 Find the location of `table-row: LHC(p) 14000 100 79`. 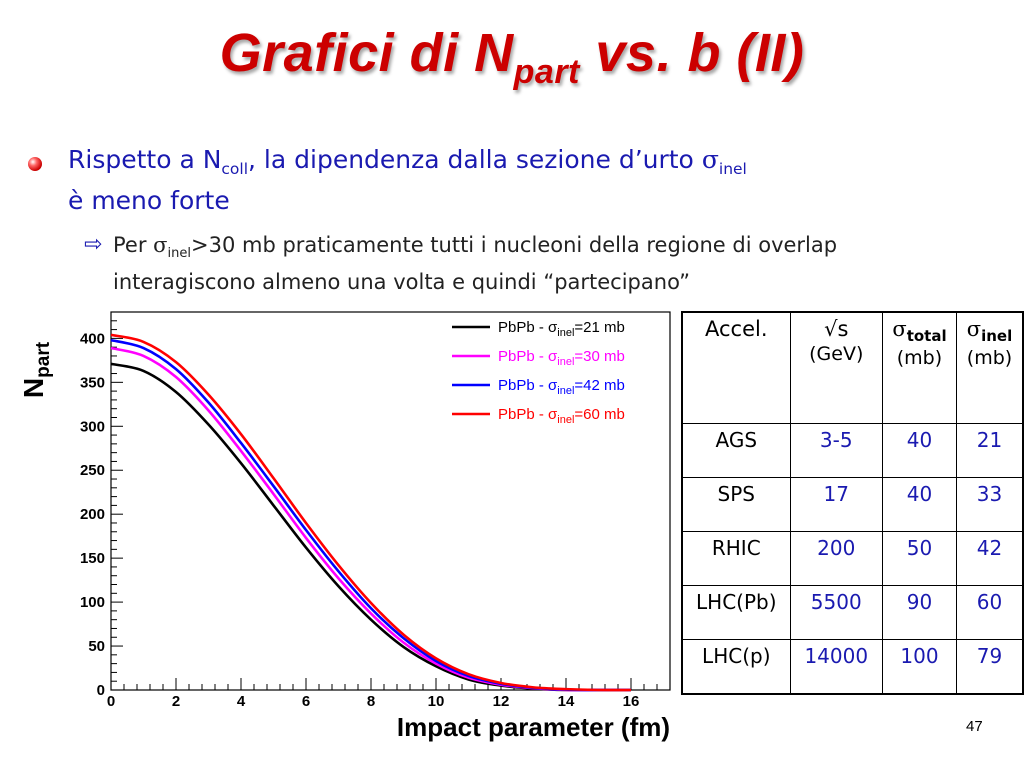

table-row: LHC(p) 14000 100 79 is located at coordinates (852, 666).